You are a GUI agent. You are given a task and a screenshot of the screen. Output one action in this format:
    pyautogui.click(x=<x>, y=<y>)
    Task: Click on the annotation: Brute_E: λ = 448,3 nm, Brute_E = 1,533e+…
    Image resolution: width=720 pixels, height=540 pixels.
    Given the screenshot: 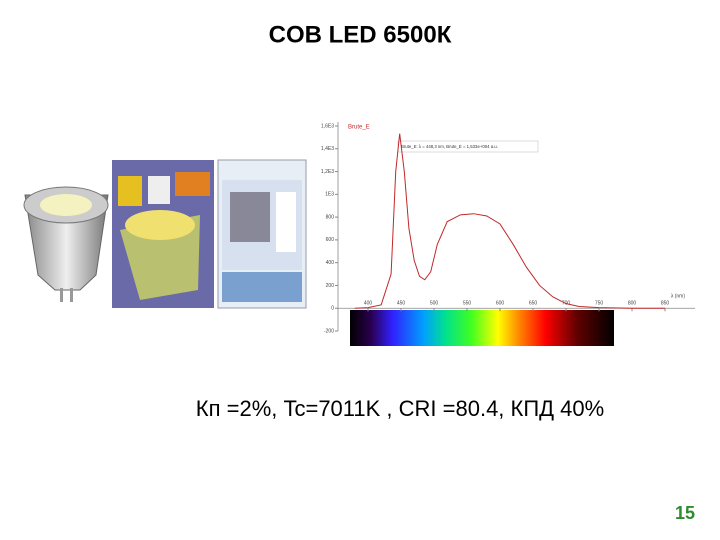 What is the action you would take?
    pyautogui.click(x=449, y=146)
    